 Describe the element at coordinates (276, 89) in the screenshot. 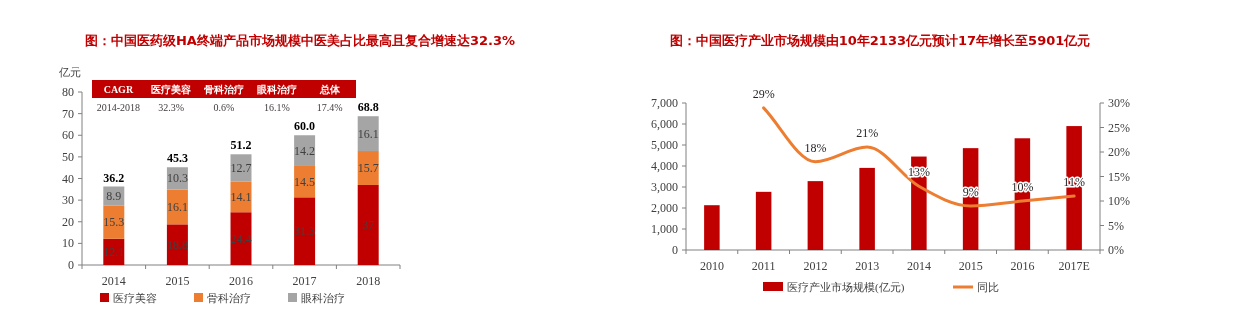

I see `annotation: 眼科治疗` at that location.